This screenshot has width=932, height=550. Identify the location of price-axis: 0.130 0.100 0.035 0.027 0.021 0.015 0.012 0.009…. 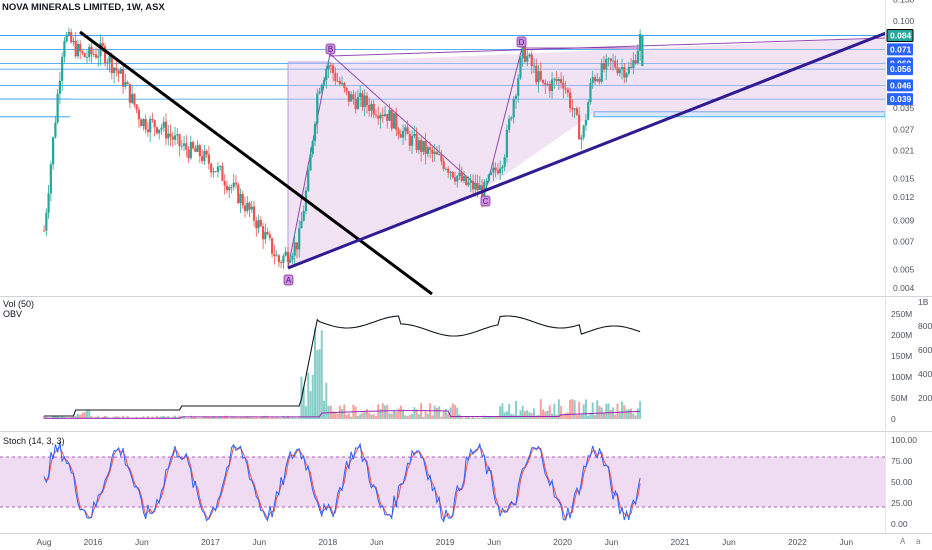
(900, 146).